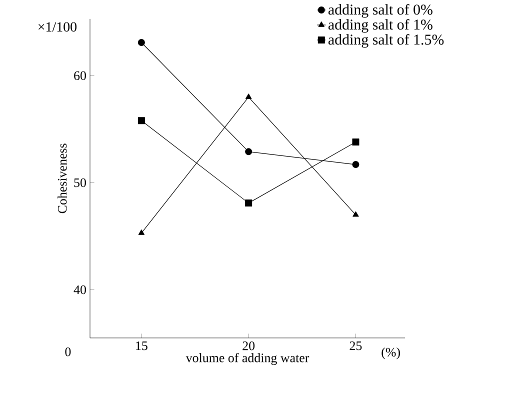 This screenshot has width=529, height=406. I want to click on legend-label: adding salt of 0%, so click(380, 11).